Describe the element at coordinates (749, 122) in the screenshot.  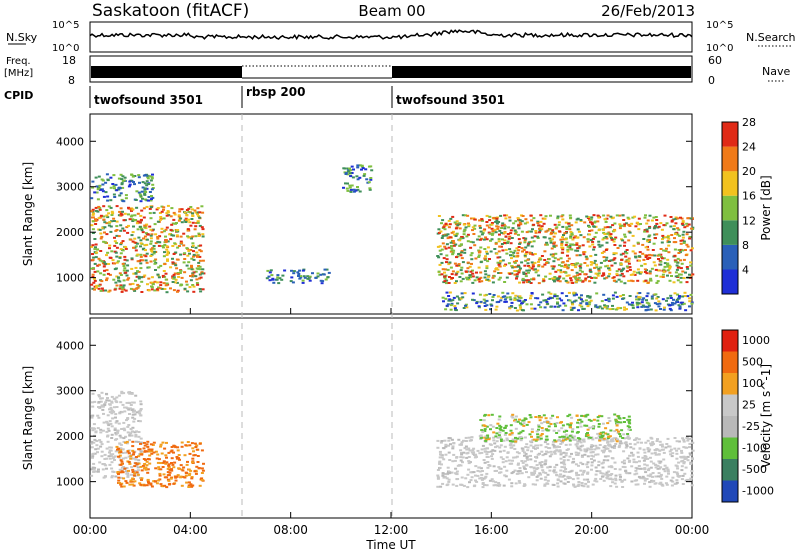
I see `power-colorbar-tick: 28` at that location.